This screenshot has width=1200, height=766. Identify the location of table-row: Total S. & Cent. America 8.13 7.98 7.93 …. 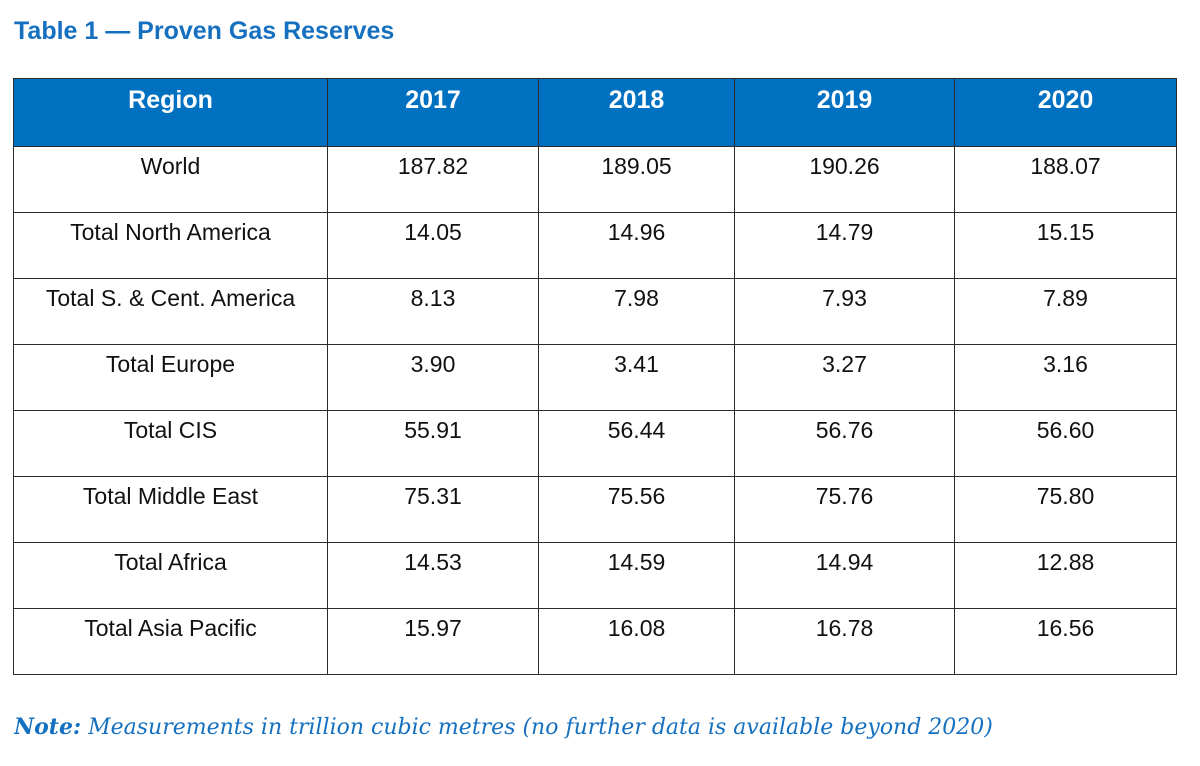
(595, 311).